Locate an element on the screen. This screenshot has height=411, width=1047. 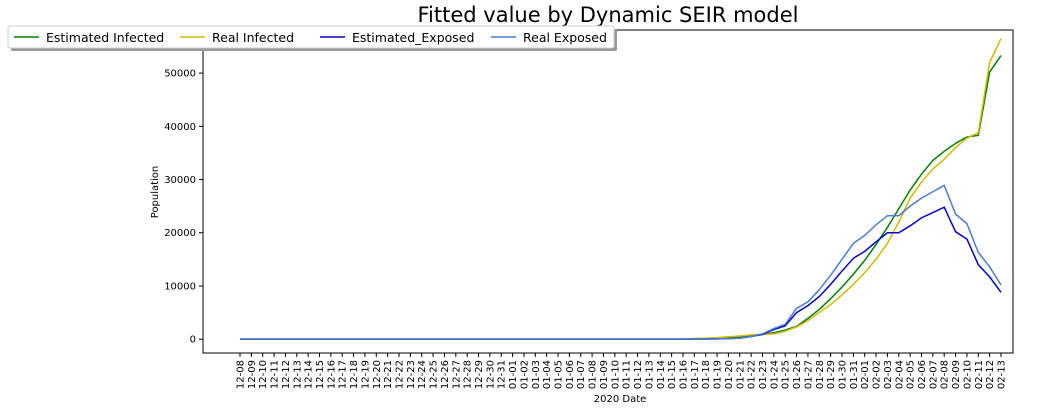
y-tick-label: 0 is located at coordinates (193, 340).